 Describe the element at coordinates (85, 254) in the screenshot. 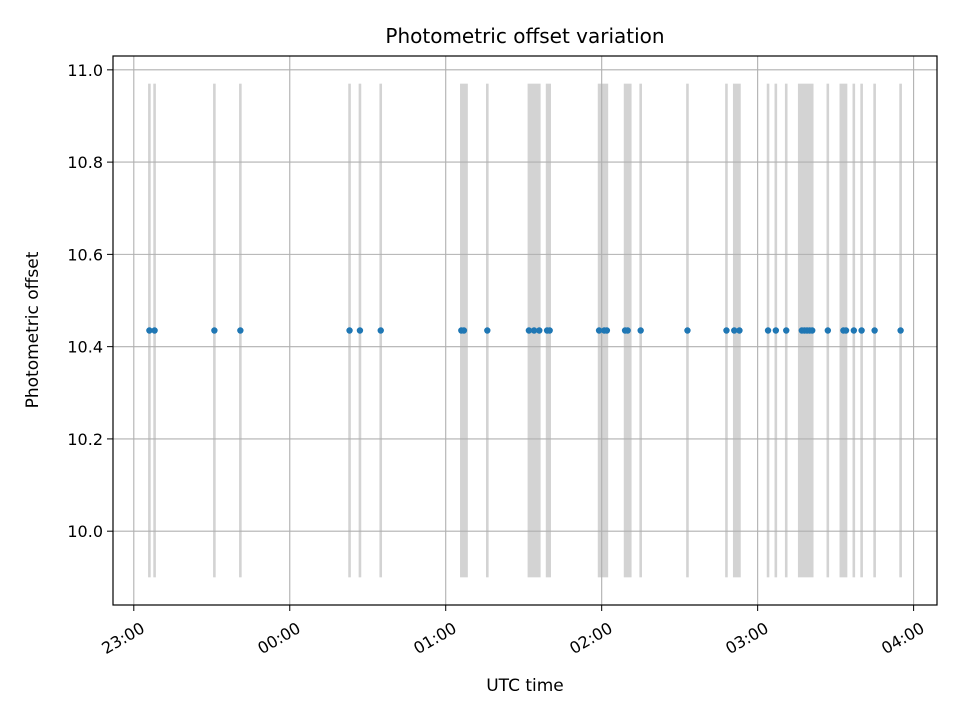

I see `y-tick-label: 10.6` at that location.